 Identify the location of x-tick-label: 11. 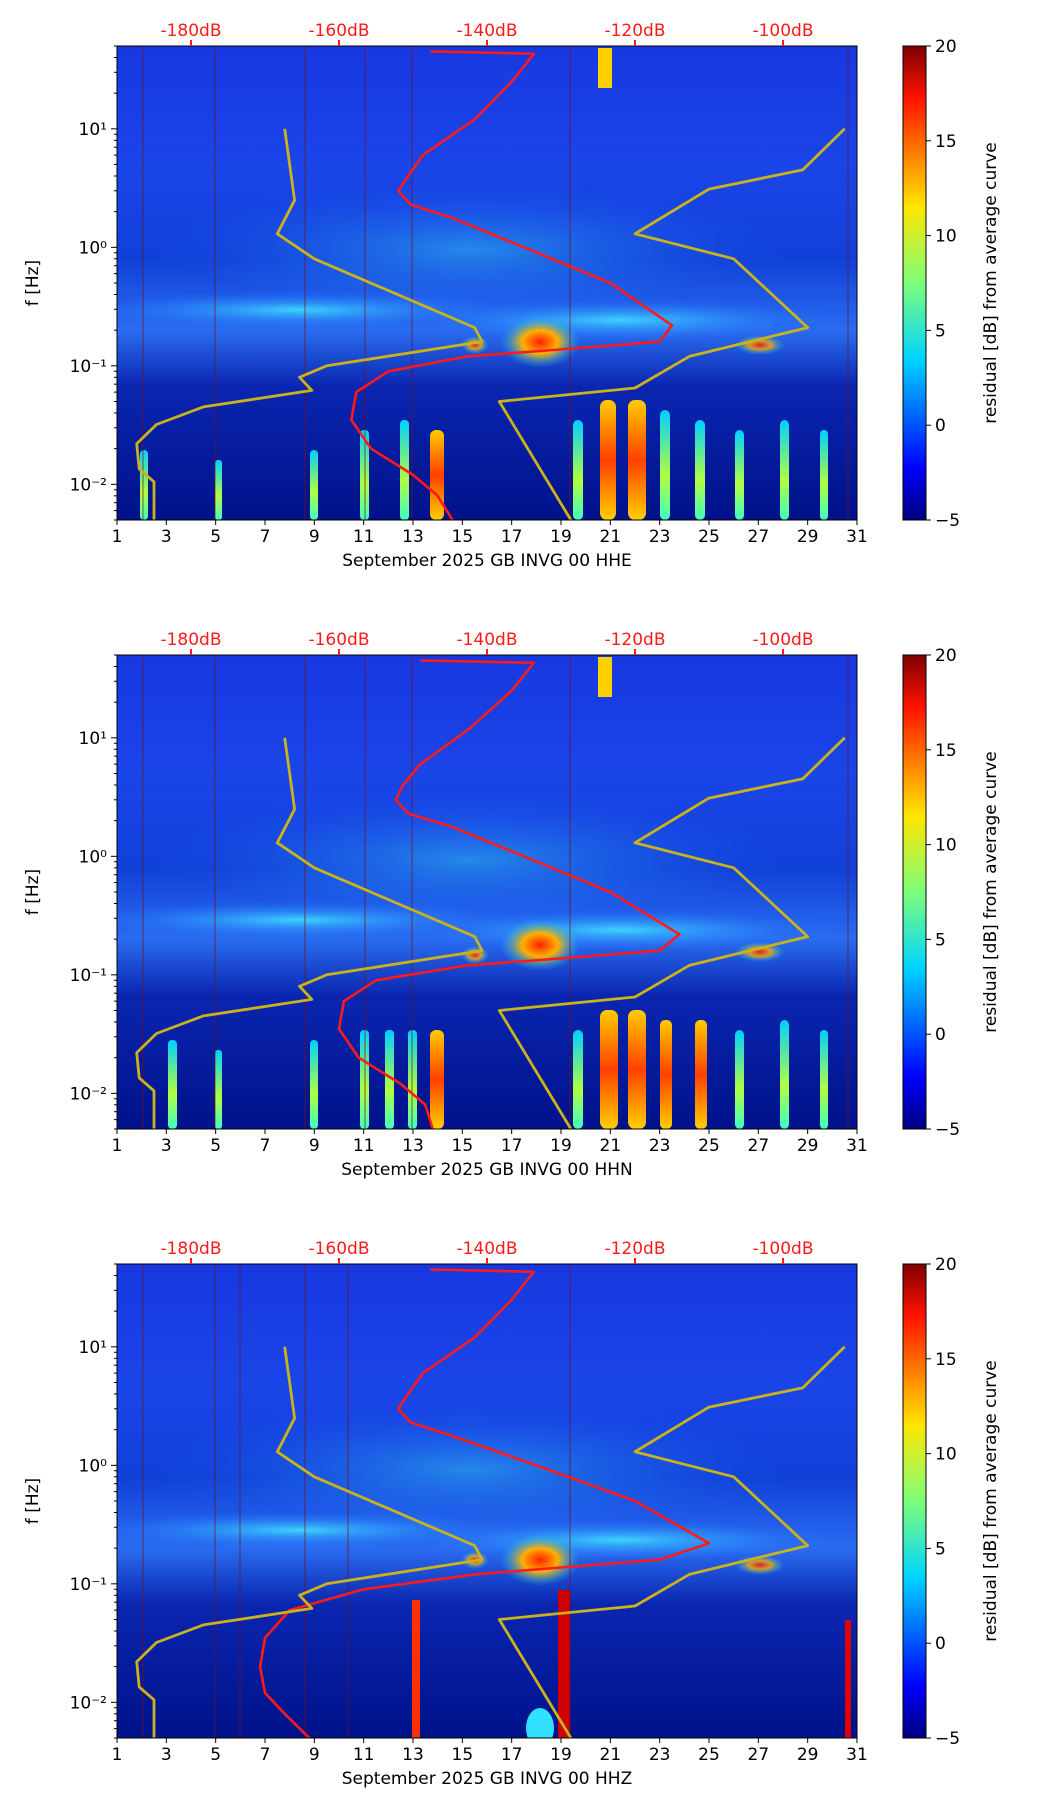
(364, 537).